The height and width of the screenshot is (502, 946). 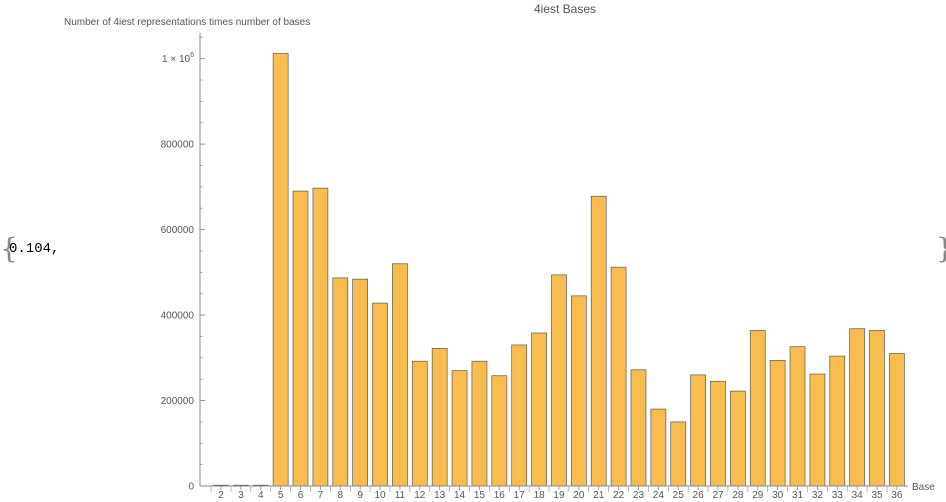 What do you see at coordinates (877, 495) in the screenshot?
I see `x-tick-label: 35` at bounding box center [877, 495].